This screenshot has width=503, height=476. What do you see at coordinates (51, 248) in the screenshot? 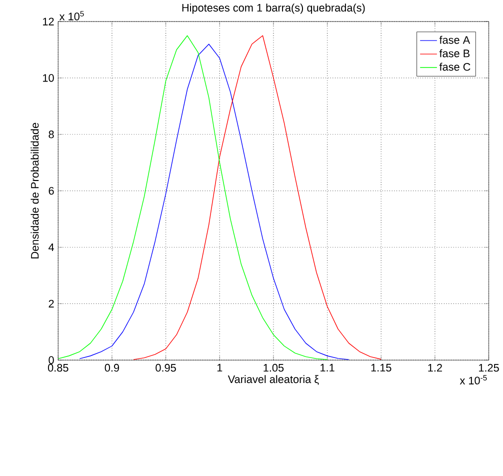
I see `y-tick-label: 4` at bounding box center [51, 248].